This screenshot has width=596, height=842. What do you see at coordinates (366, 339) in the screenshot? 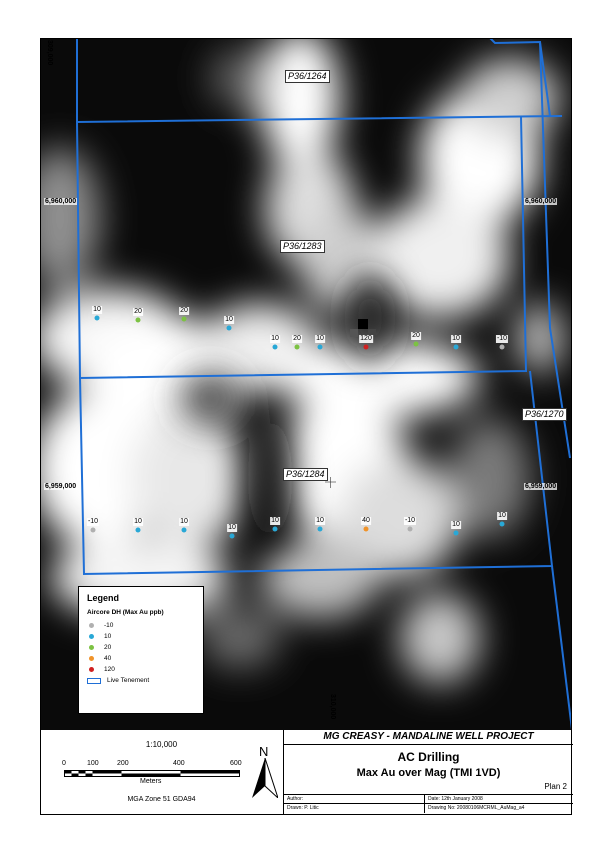
I see `drillhole-value-label: 120` at bounding box center [366, 339].